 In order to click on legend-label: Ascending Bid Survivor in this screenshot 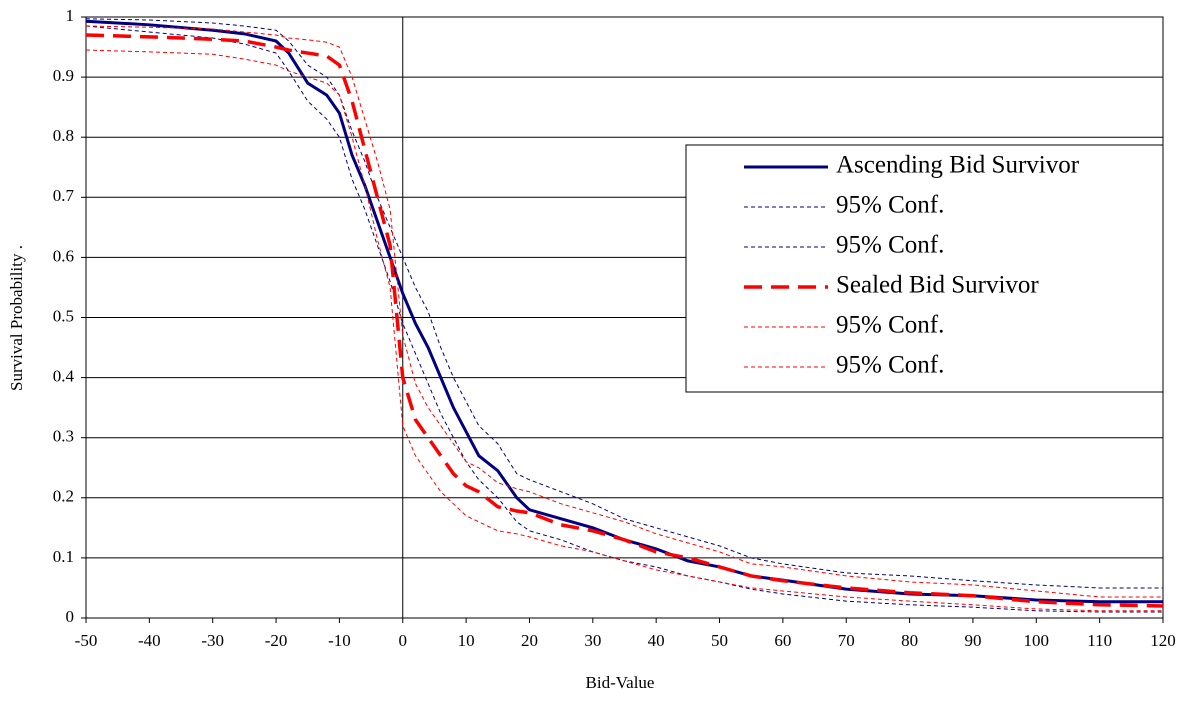, I will do `click(958, 165)`.